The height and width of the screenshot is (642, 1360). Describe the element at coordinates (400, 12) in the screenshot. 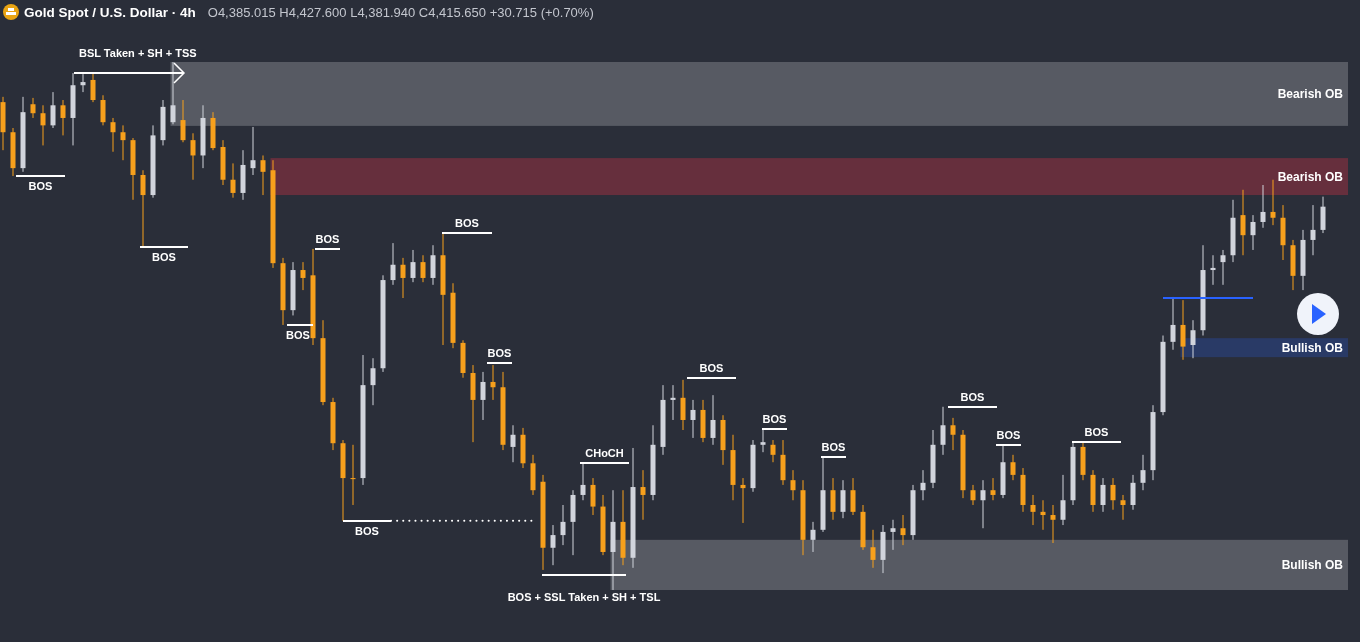

I see `chart-subtitle: O4,385.015 H4,427.600 L4,381.940 C4,415.650 +30.715 (+0.70%)` at that location.